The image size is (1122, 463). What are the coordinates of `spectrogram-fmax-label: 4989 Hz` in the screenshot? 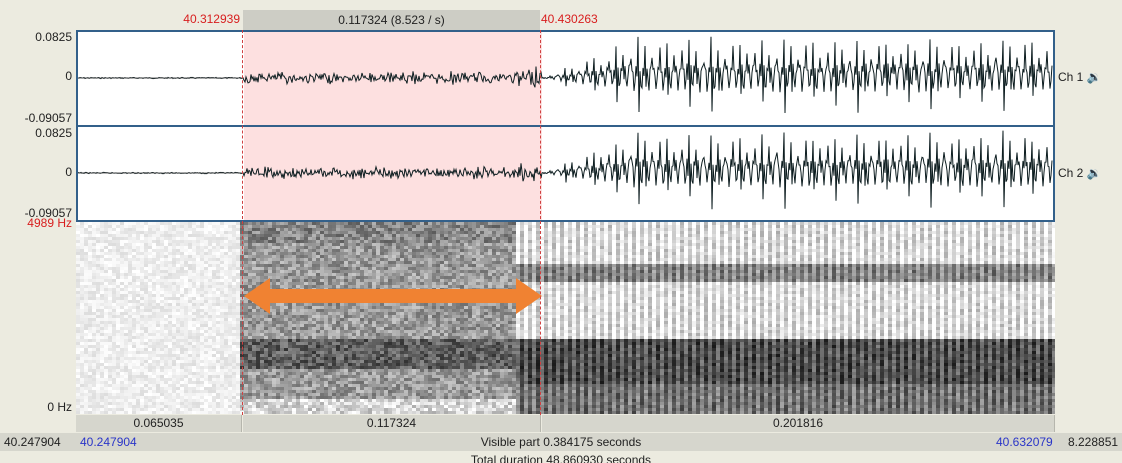 It's located at (49, 223).